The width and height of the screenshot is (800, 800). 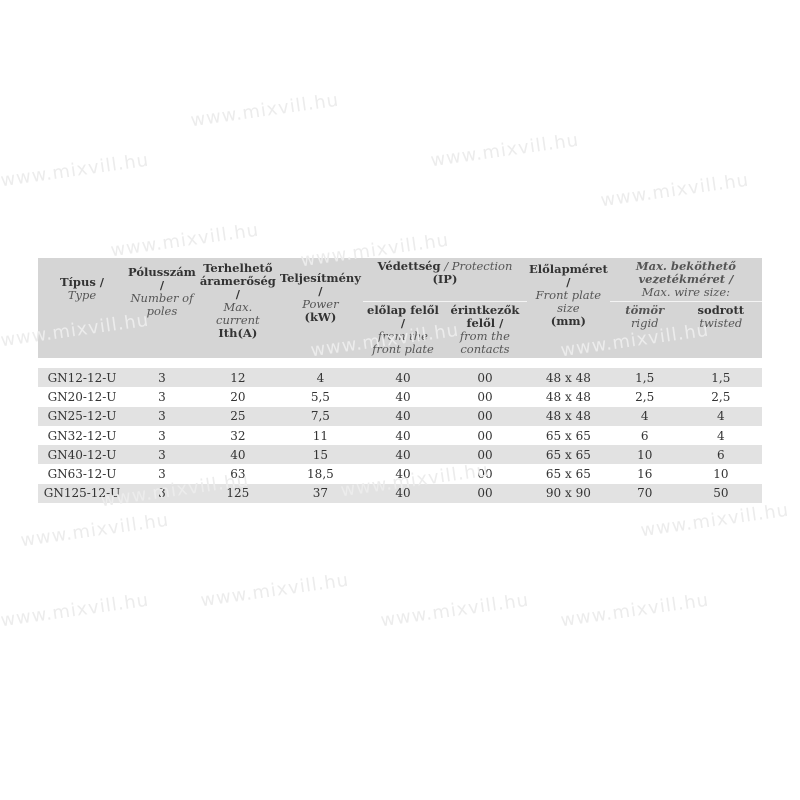 What do you see at coordinates (644, 329) in the screenshot?
I see `col-rigid: tömör rigid` at bounding box center [644, 329].